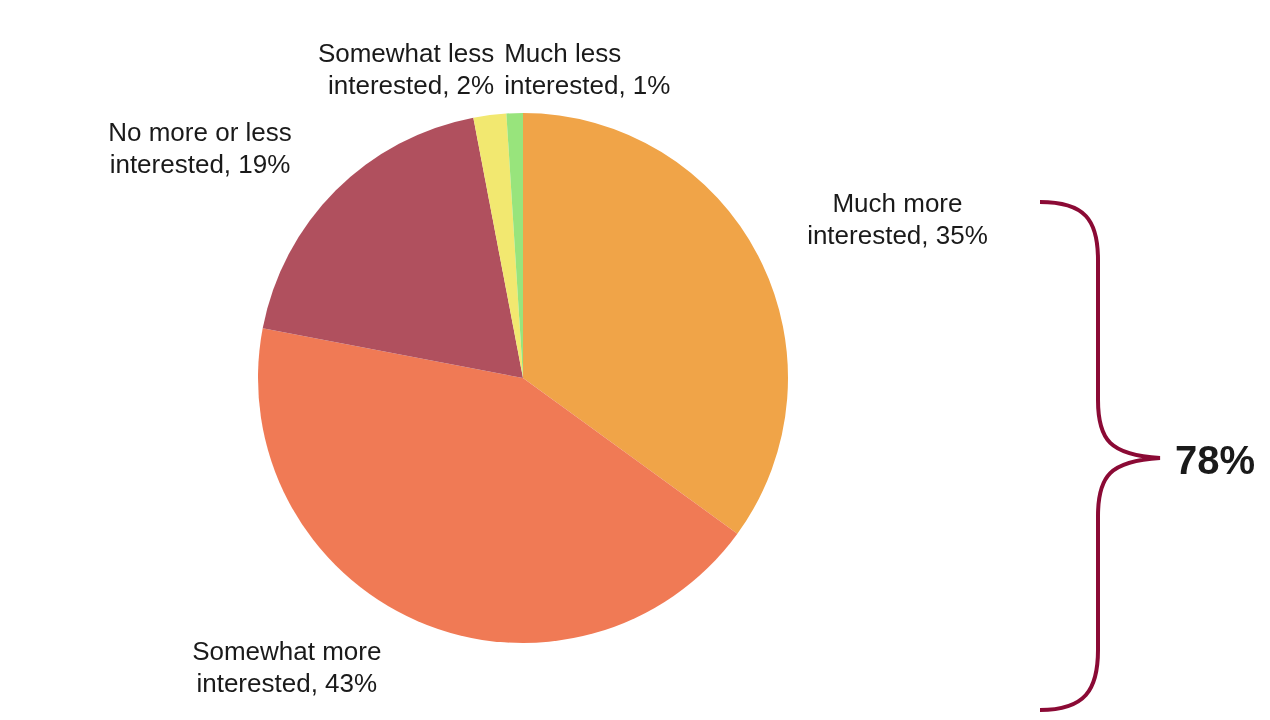 Image resolution: width=1270 pixels, height=720 pixels. Describe the element at coordinates (588, 69) in the screenshot. I see `slice-label: Much less interested, 1%` at that location.